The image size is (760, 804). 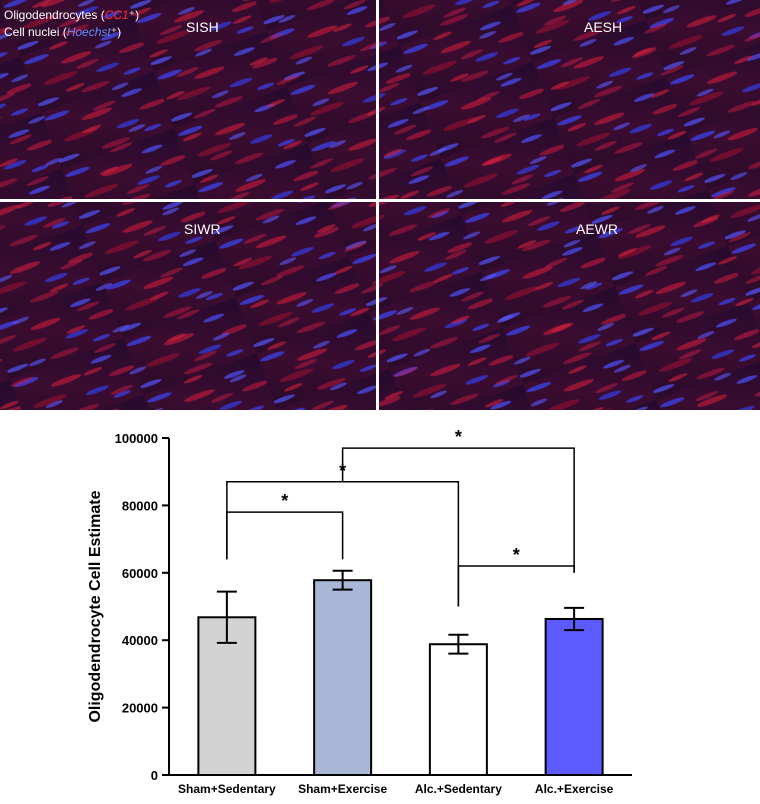 What do you see at coordinates (569, 99) in the screenshot?
I see `panel-aesh: AESH` at bounding box center [569, 99].